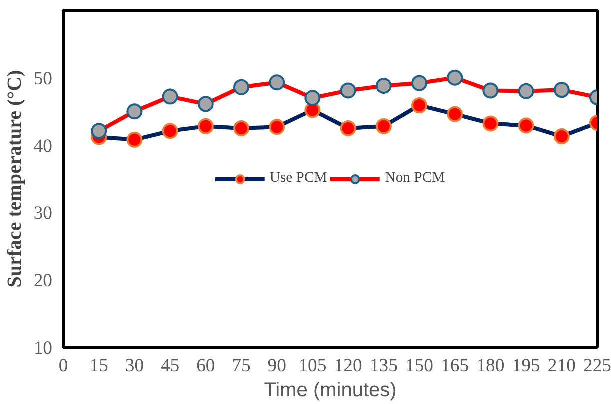 Image resolution: width=611 pixels, height=404 pixels. I want to click on x-tick-label: 105, so click(312, 366).